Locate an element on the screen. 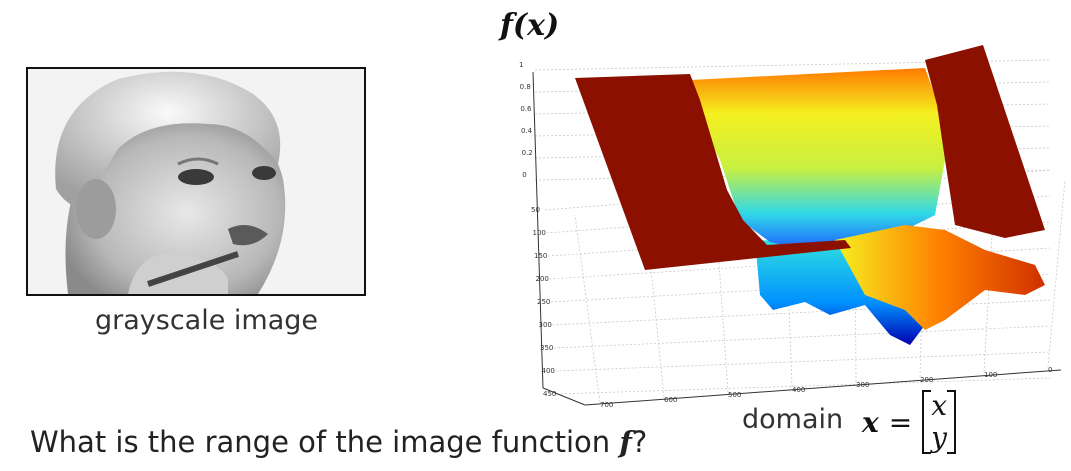 This screenshot has height=471, width=1071. child-portrait-illustration is located at coordinates (196, 181).